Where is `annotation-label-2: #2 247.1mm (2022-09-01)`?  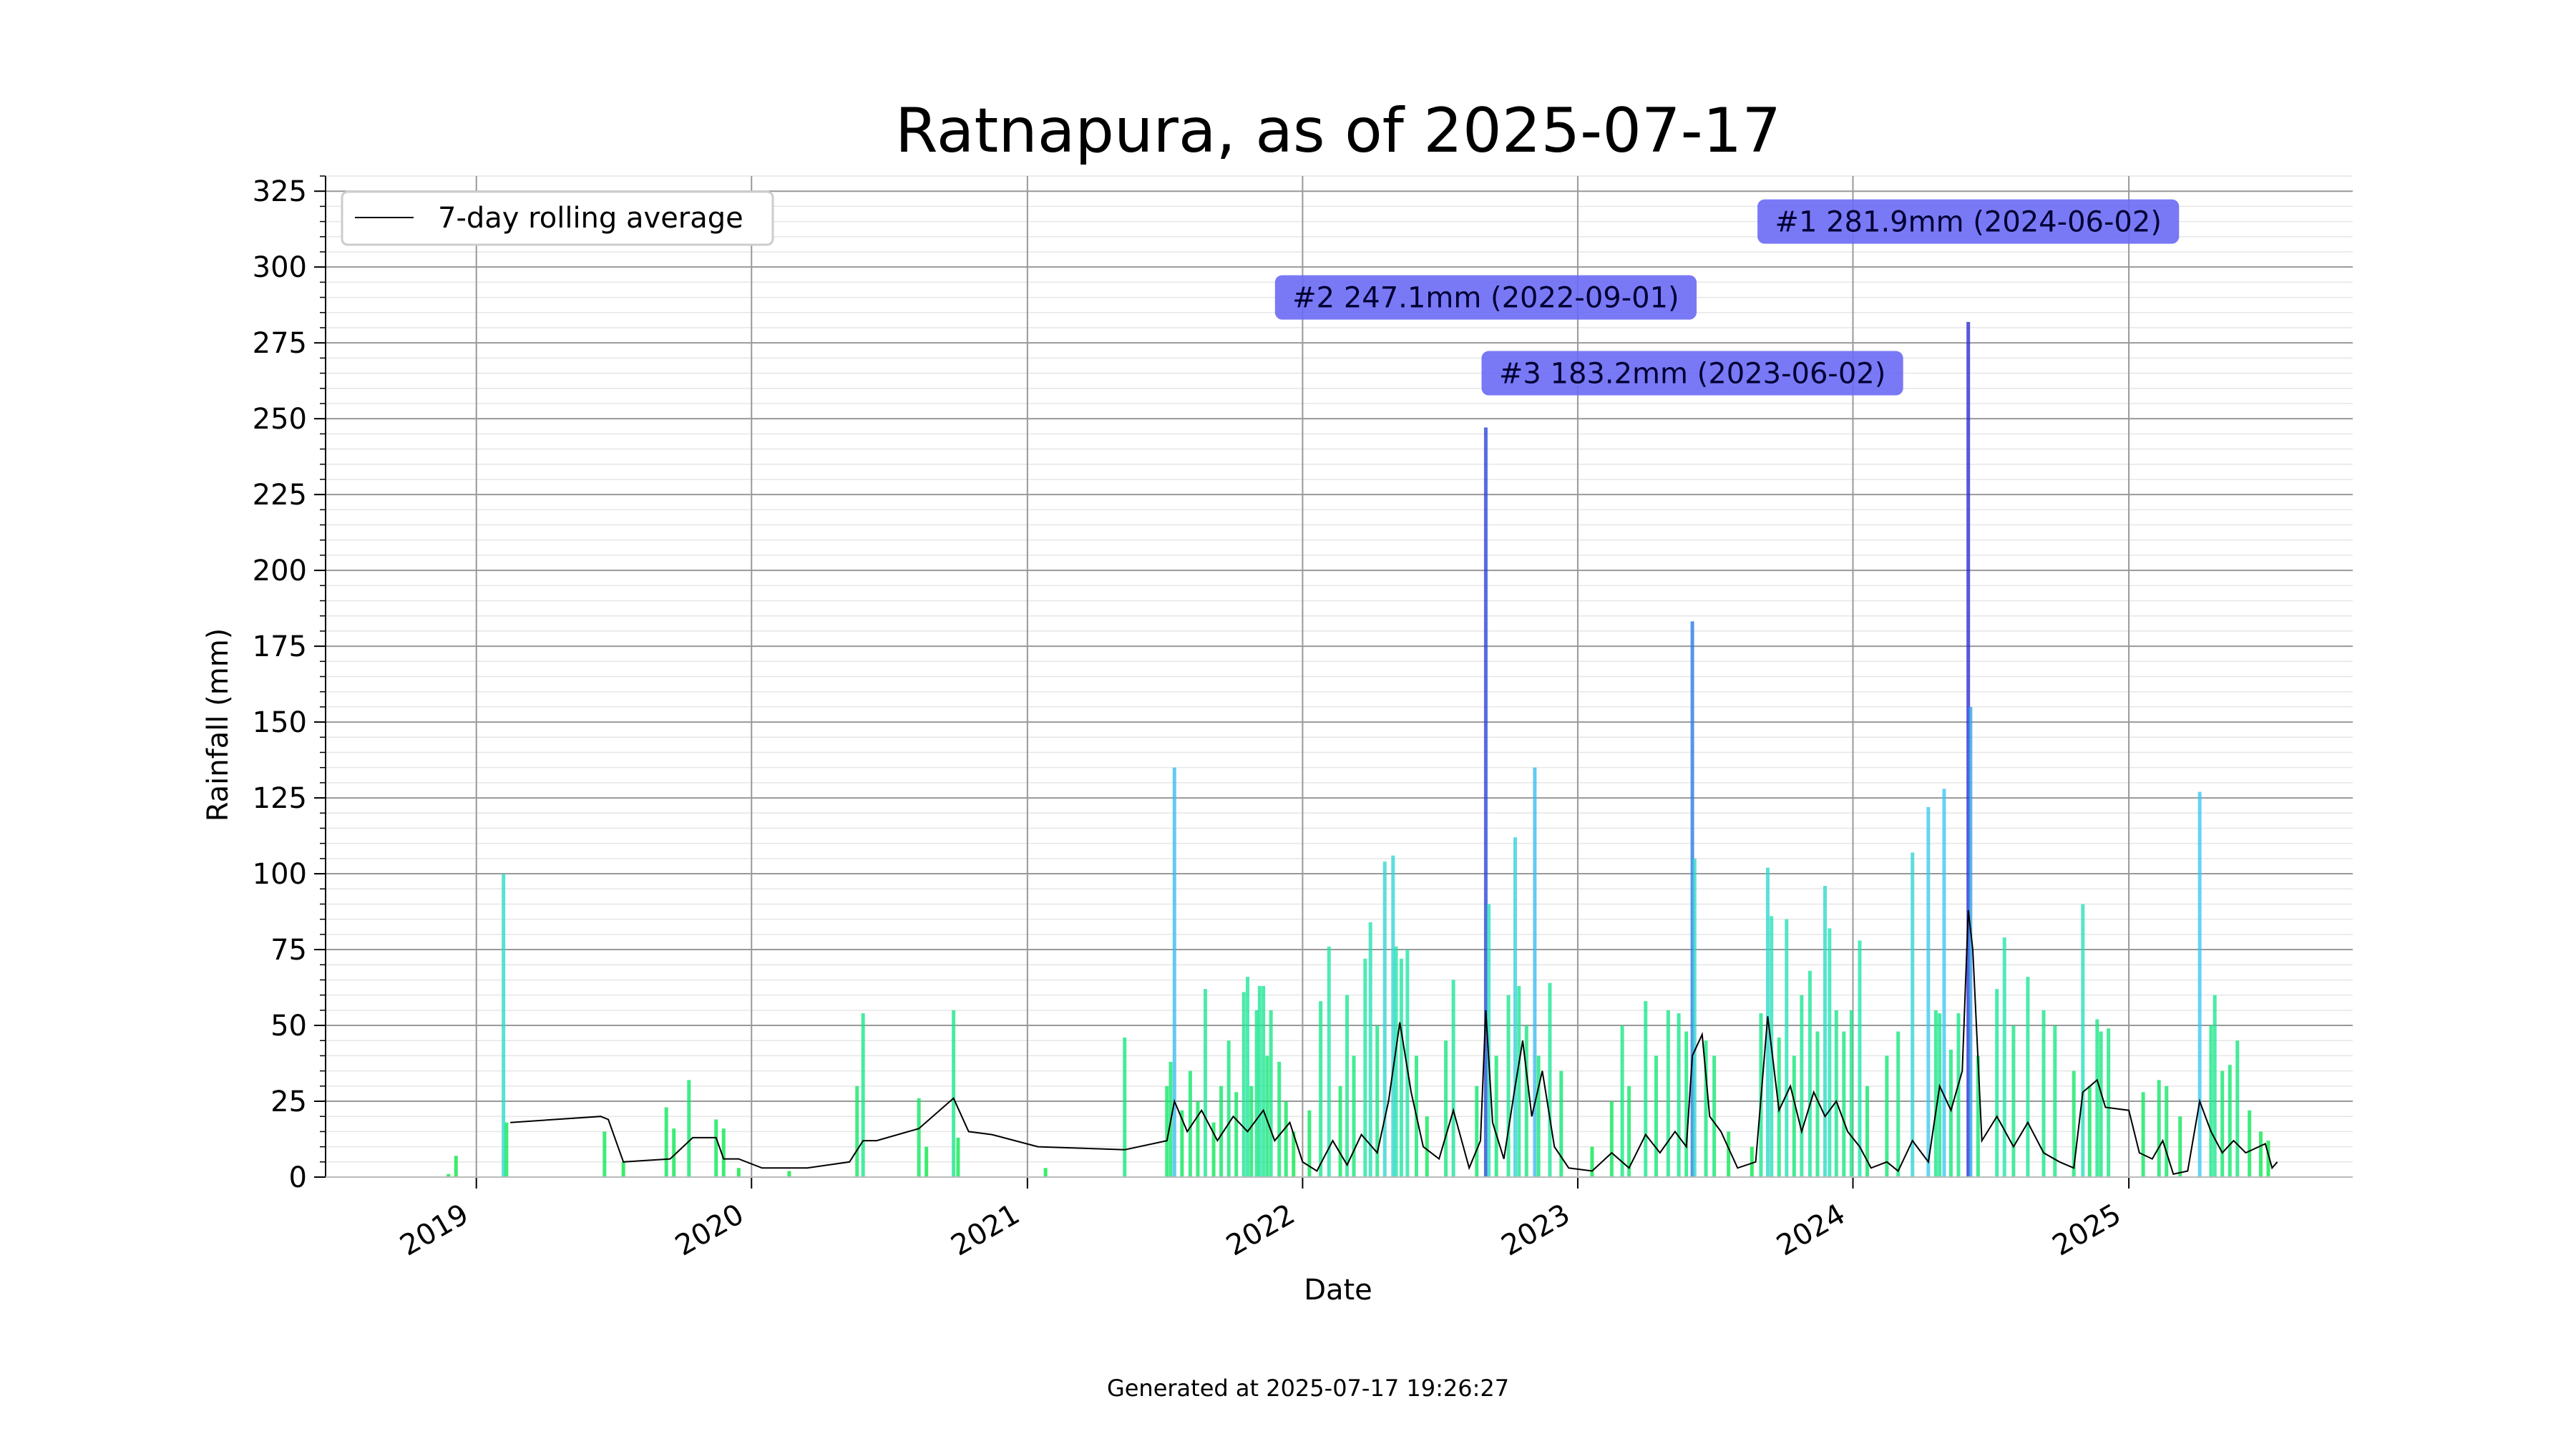 annotation-label-2: #2 247.1mm (2022-09-01) is located at coordinates (1485, 298).